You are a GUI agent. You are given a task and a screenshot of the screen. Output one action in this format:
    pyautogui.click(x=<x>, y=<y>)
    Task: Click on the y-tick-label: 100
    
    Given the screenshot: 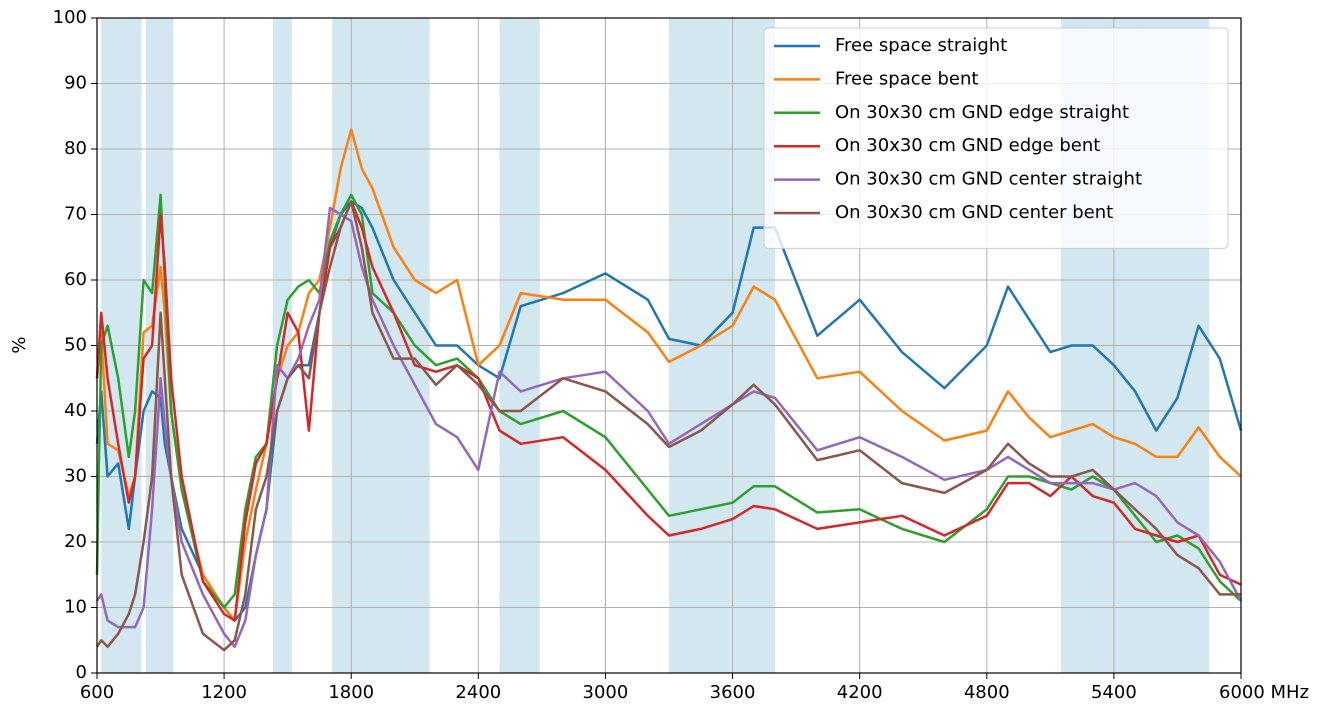 What is the action you would take?
    pyautogui.click(x=70, y=17)
    